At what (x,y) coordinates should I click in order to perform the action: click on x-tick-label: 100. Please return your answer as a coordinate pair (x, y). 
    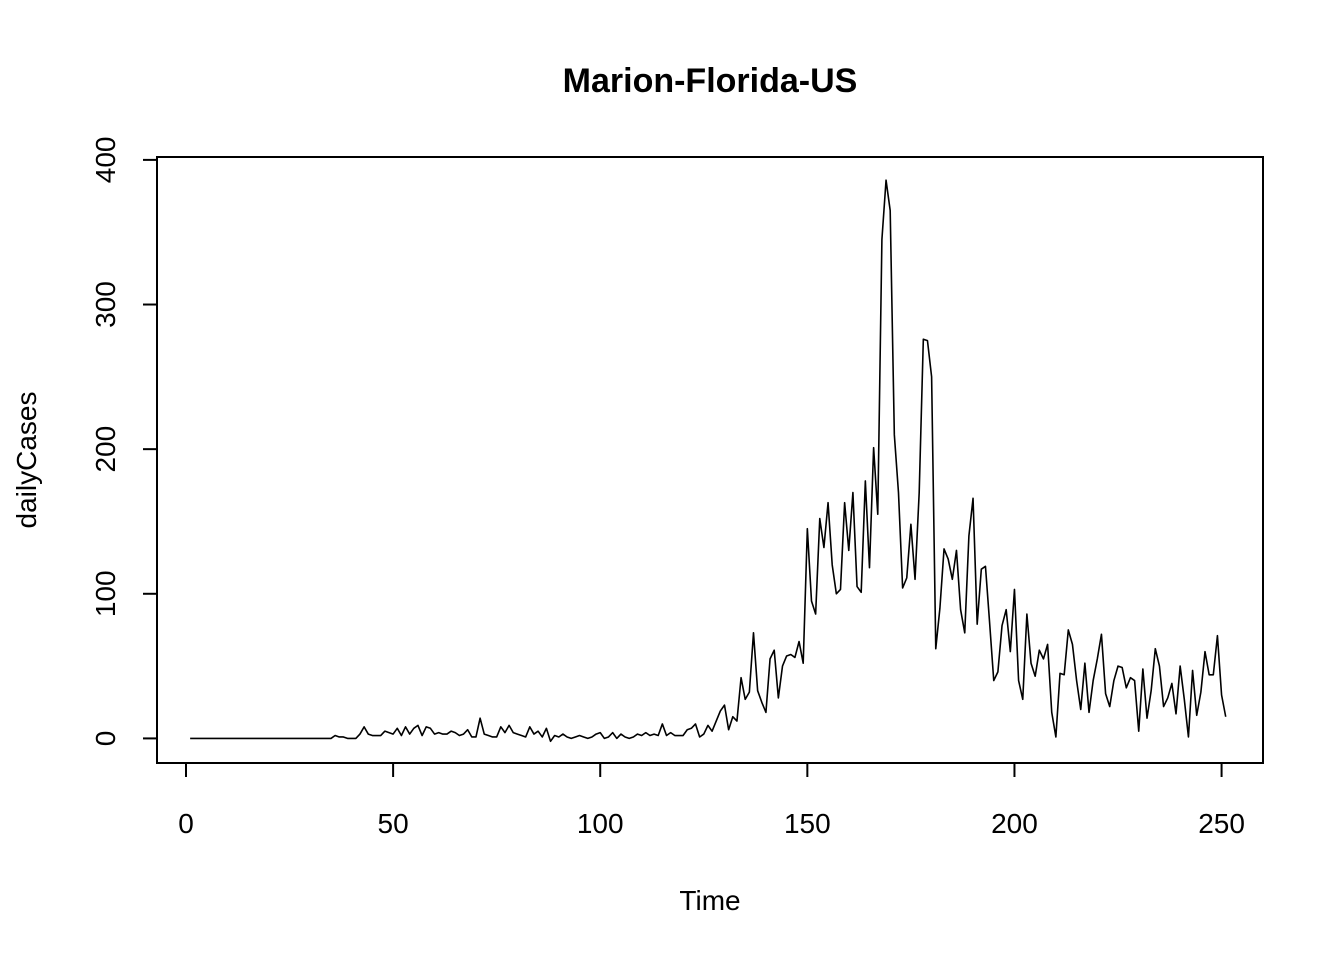
    Looking at the image, I should click on (600, 823).